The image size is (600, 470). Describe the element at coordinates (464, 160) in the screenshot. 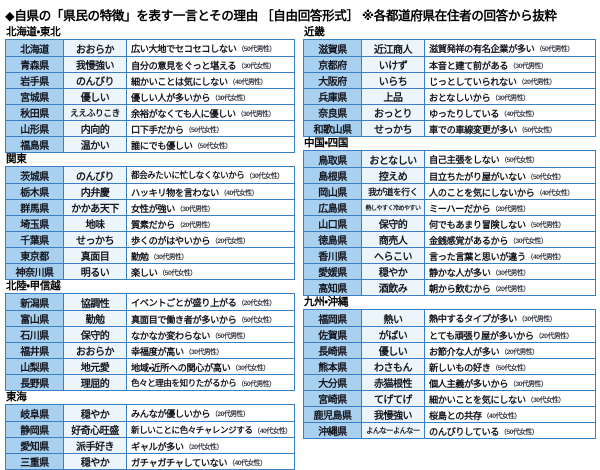

I see `reason-text: 自己主張をしない` at that location.